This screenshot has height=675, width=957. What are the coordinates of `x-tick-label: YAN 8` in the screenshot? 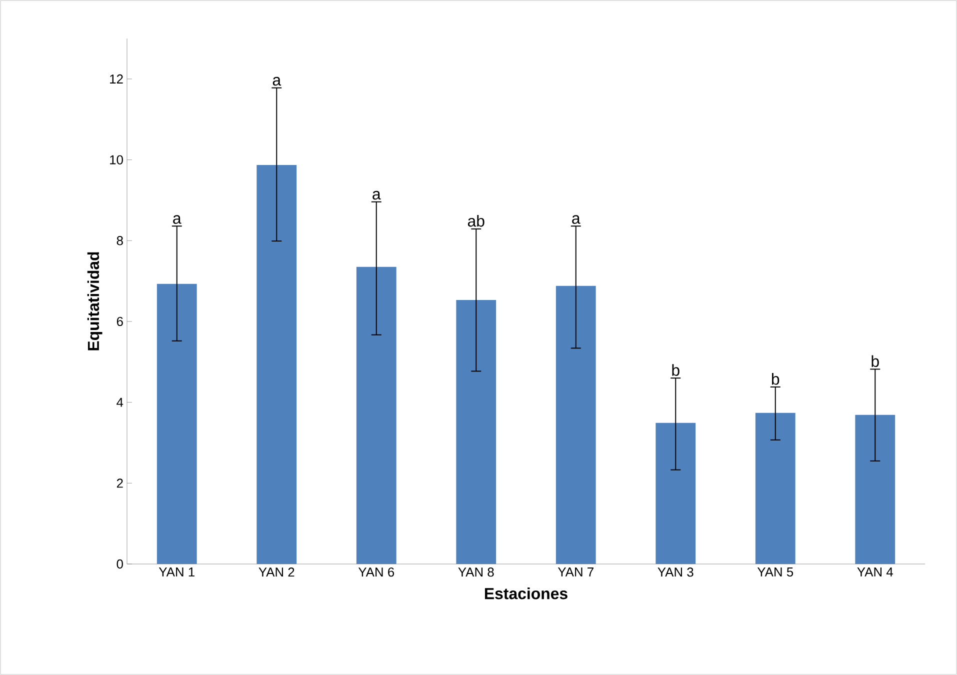 It's located at (476, 572).